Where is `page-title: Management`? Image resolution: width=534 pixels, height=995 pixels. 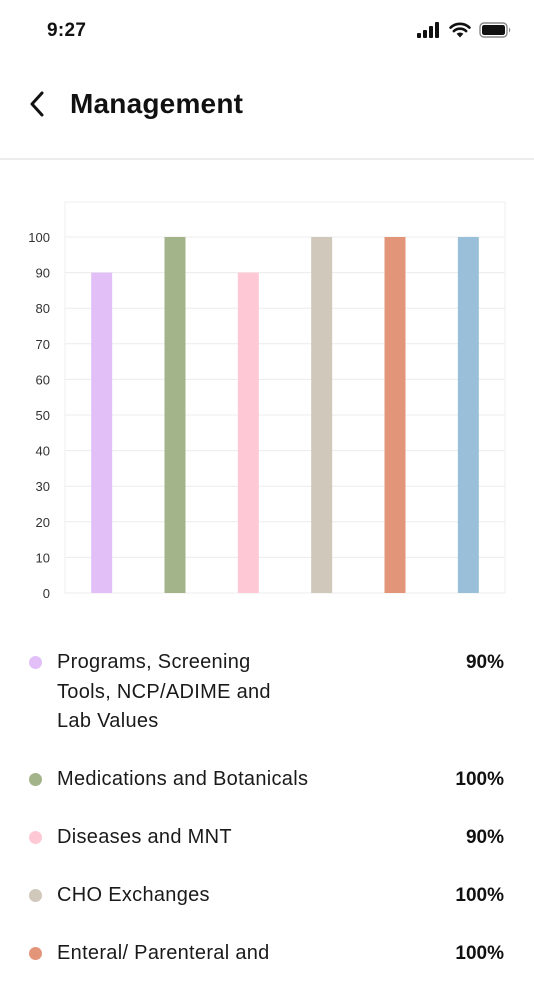 page-title: Management is located at coordinates (157, 103).